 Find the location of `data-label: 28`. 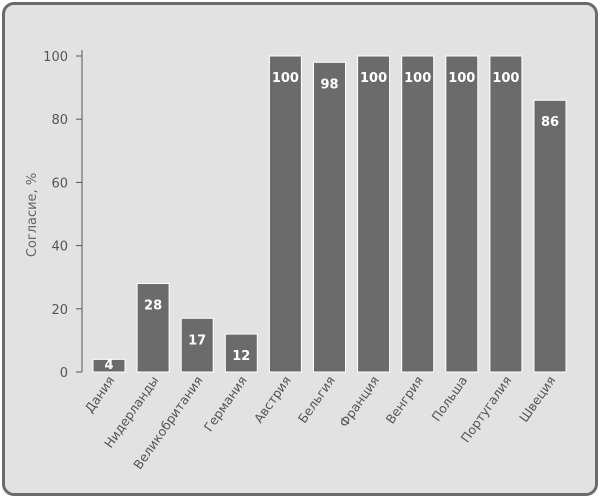

data-label: 28 is located at coordinates (153, 306).